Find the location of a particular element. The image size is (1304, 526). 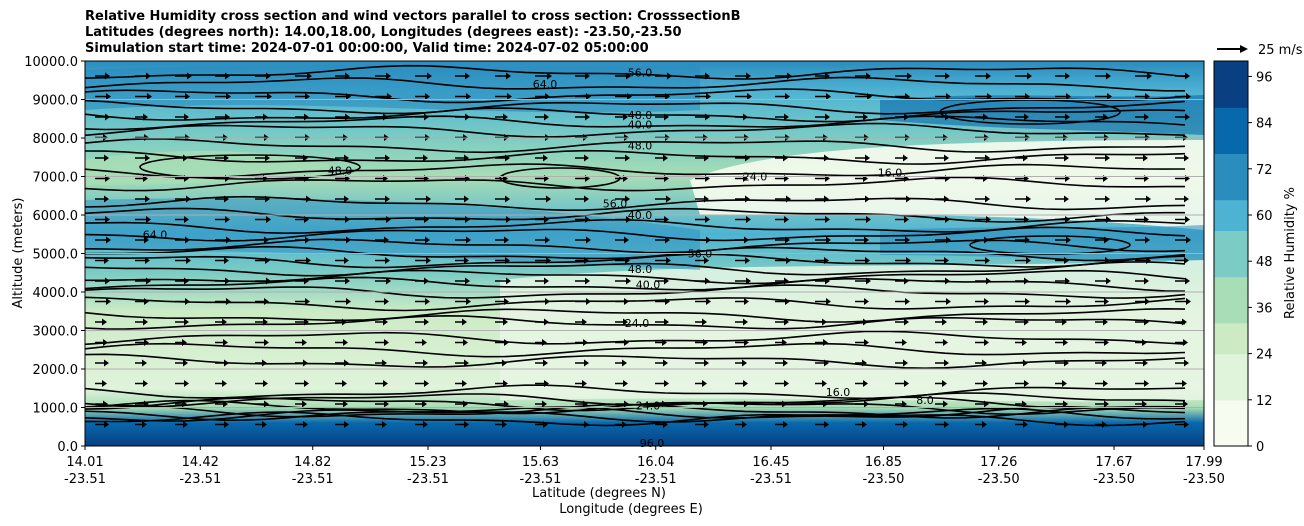

contour-label: 64.0 is located at coordinates (155, 234).